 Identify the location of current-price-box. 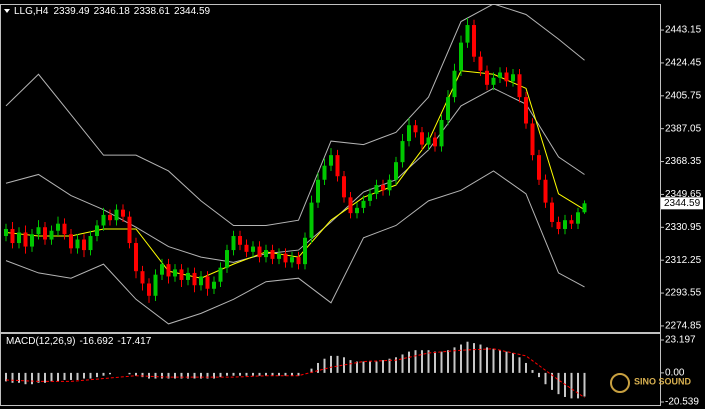
(682, 203).